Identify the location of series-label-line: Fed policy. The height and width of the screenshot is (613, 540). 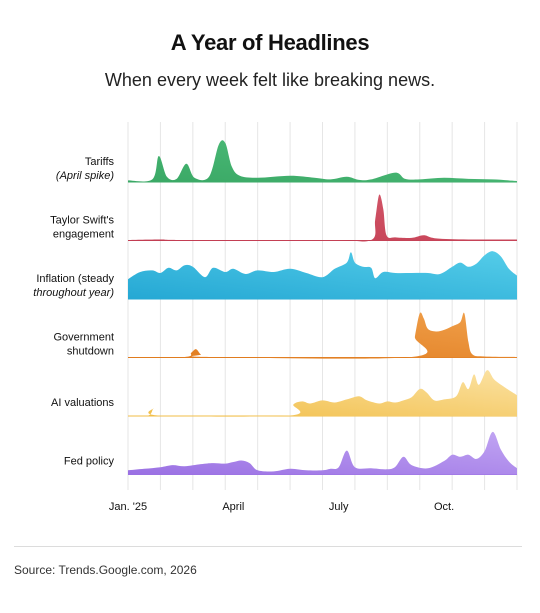
(89, 462).